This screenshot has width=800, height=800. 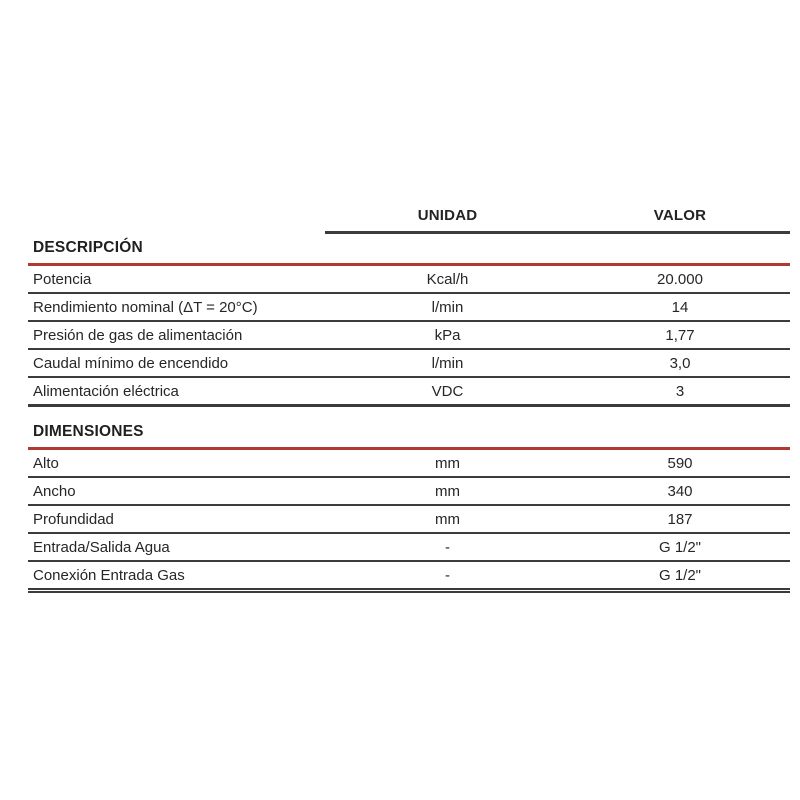 What do you see at coordinates (176, 335) in the screenshot?
I see `row-label: Presión de gas de alimentación` at bounding box center [176, 335].